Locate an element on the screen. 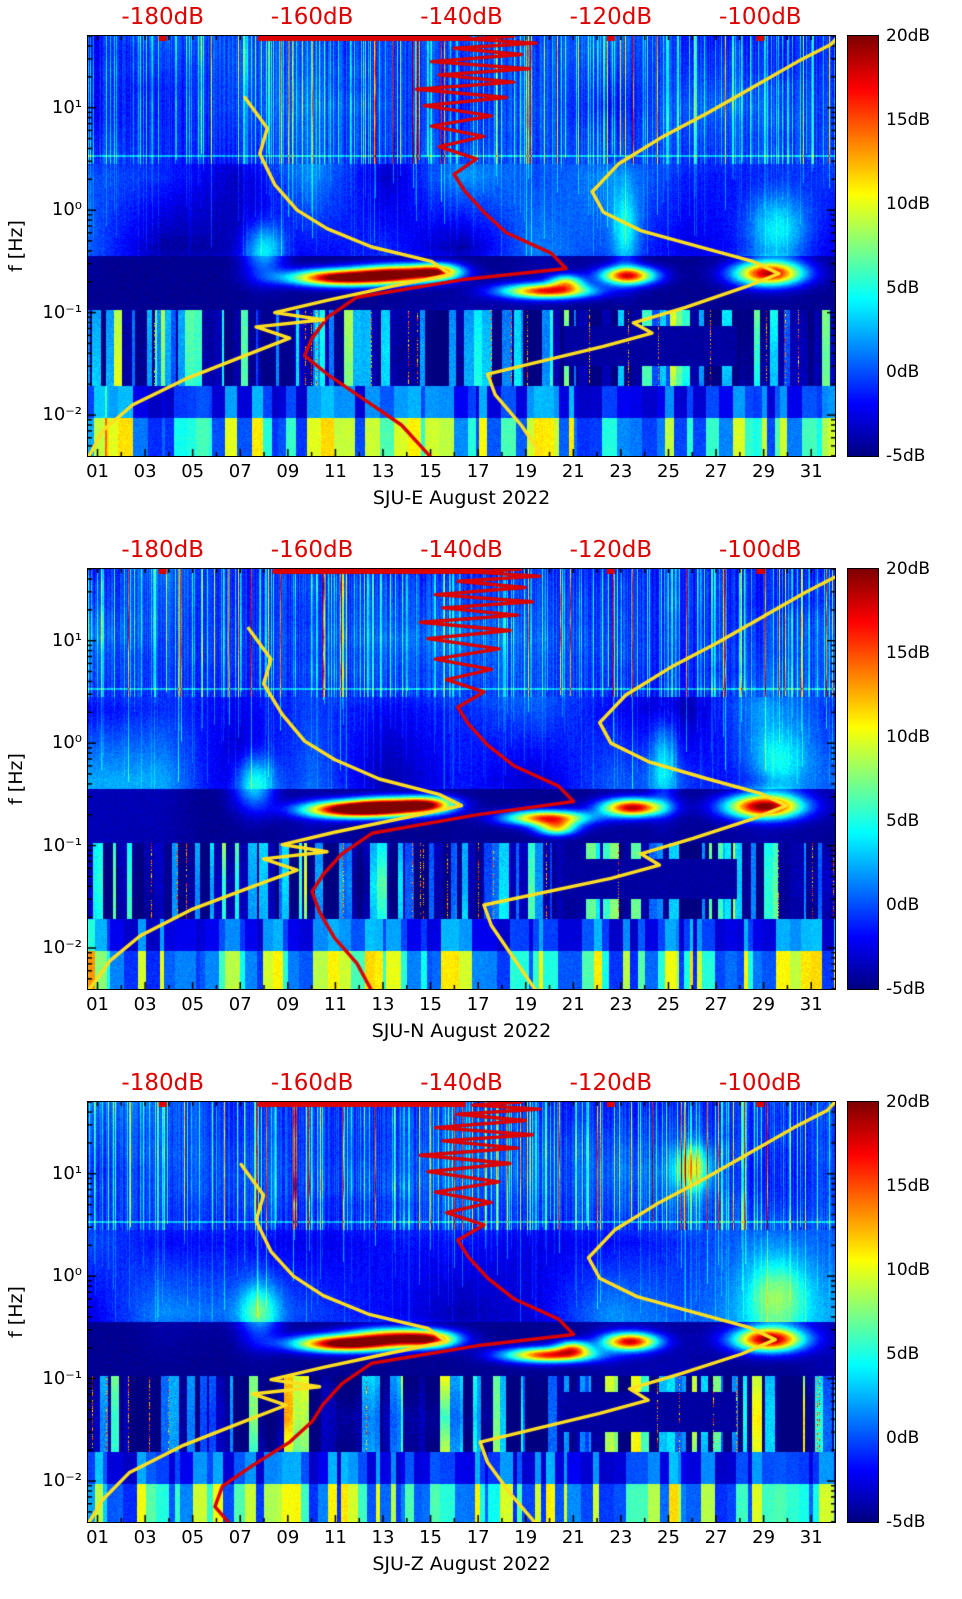 The image size is (962, 1599). x-axis-title: SJU-E August 2022 is located at coordinates (461, 498).